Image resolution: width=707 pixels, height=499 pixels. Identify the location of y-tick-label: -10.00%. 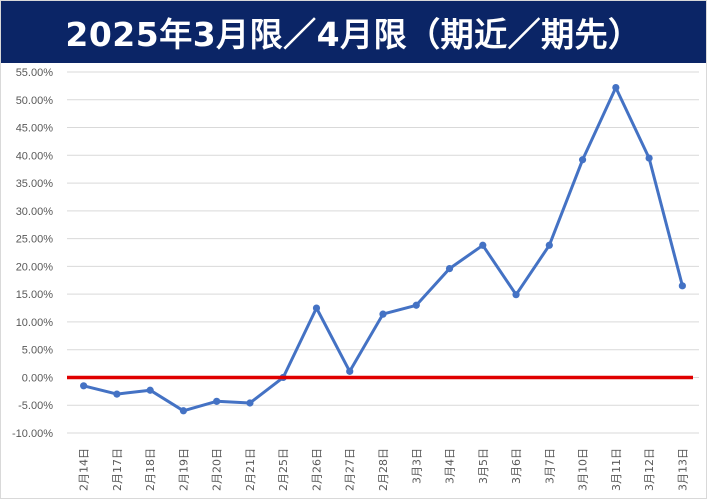
(32, 434).